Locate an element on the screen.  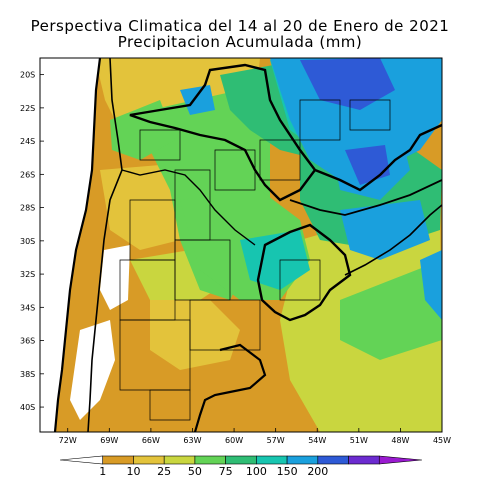
lat-tick-label: 20S is located at coordinates (27, 75).